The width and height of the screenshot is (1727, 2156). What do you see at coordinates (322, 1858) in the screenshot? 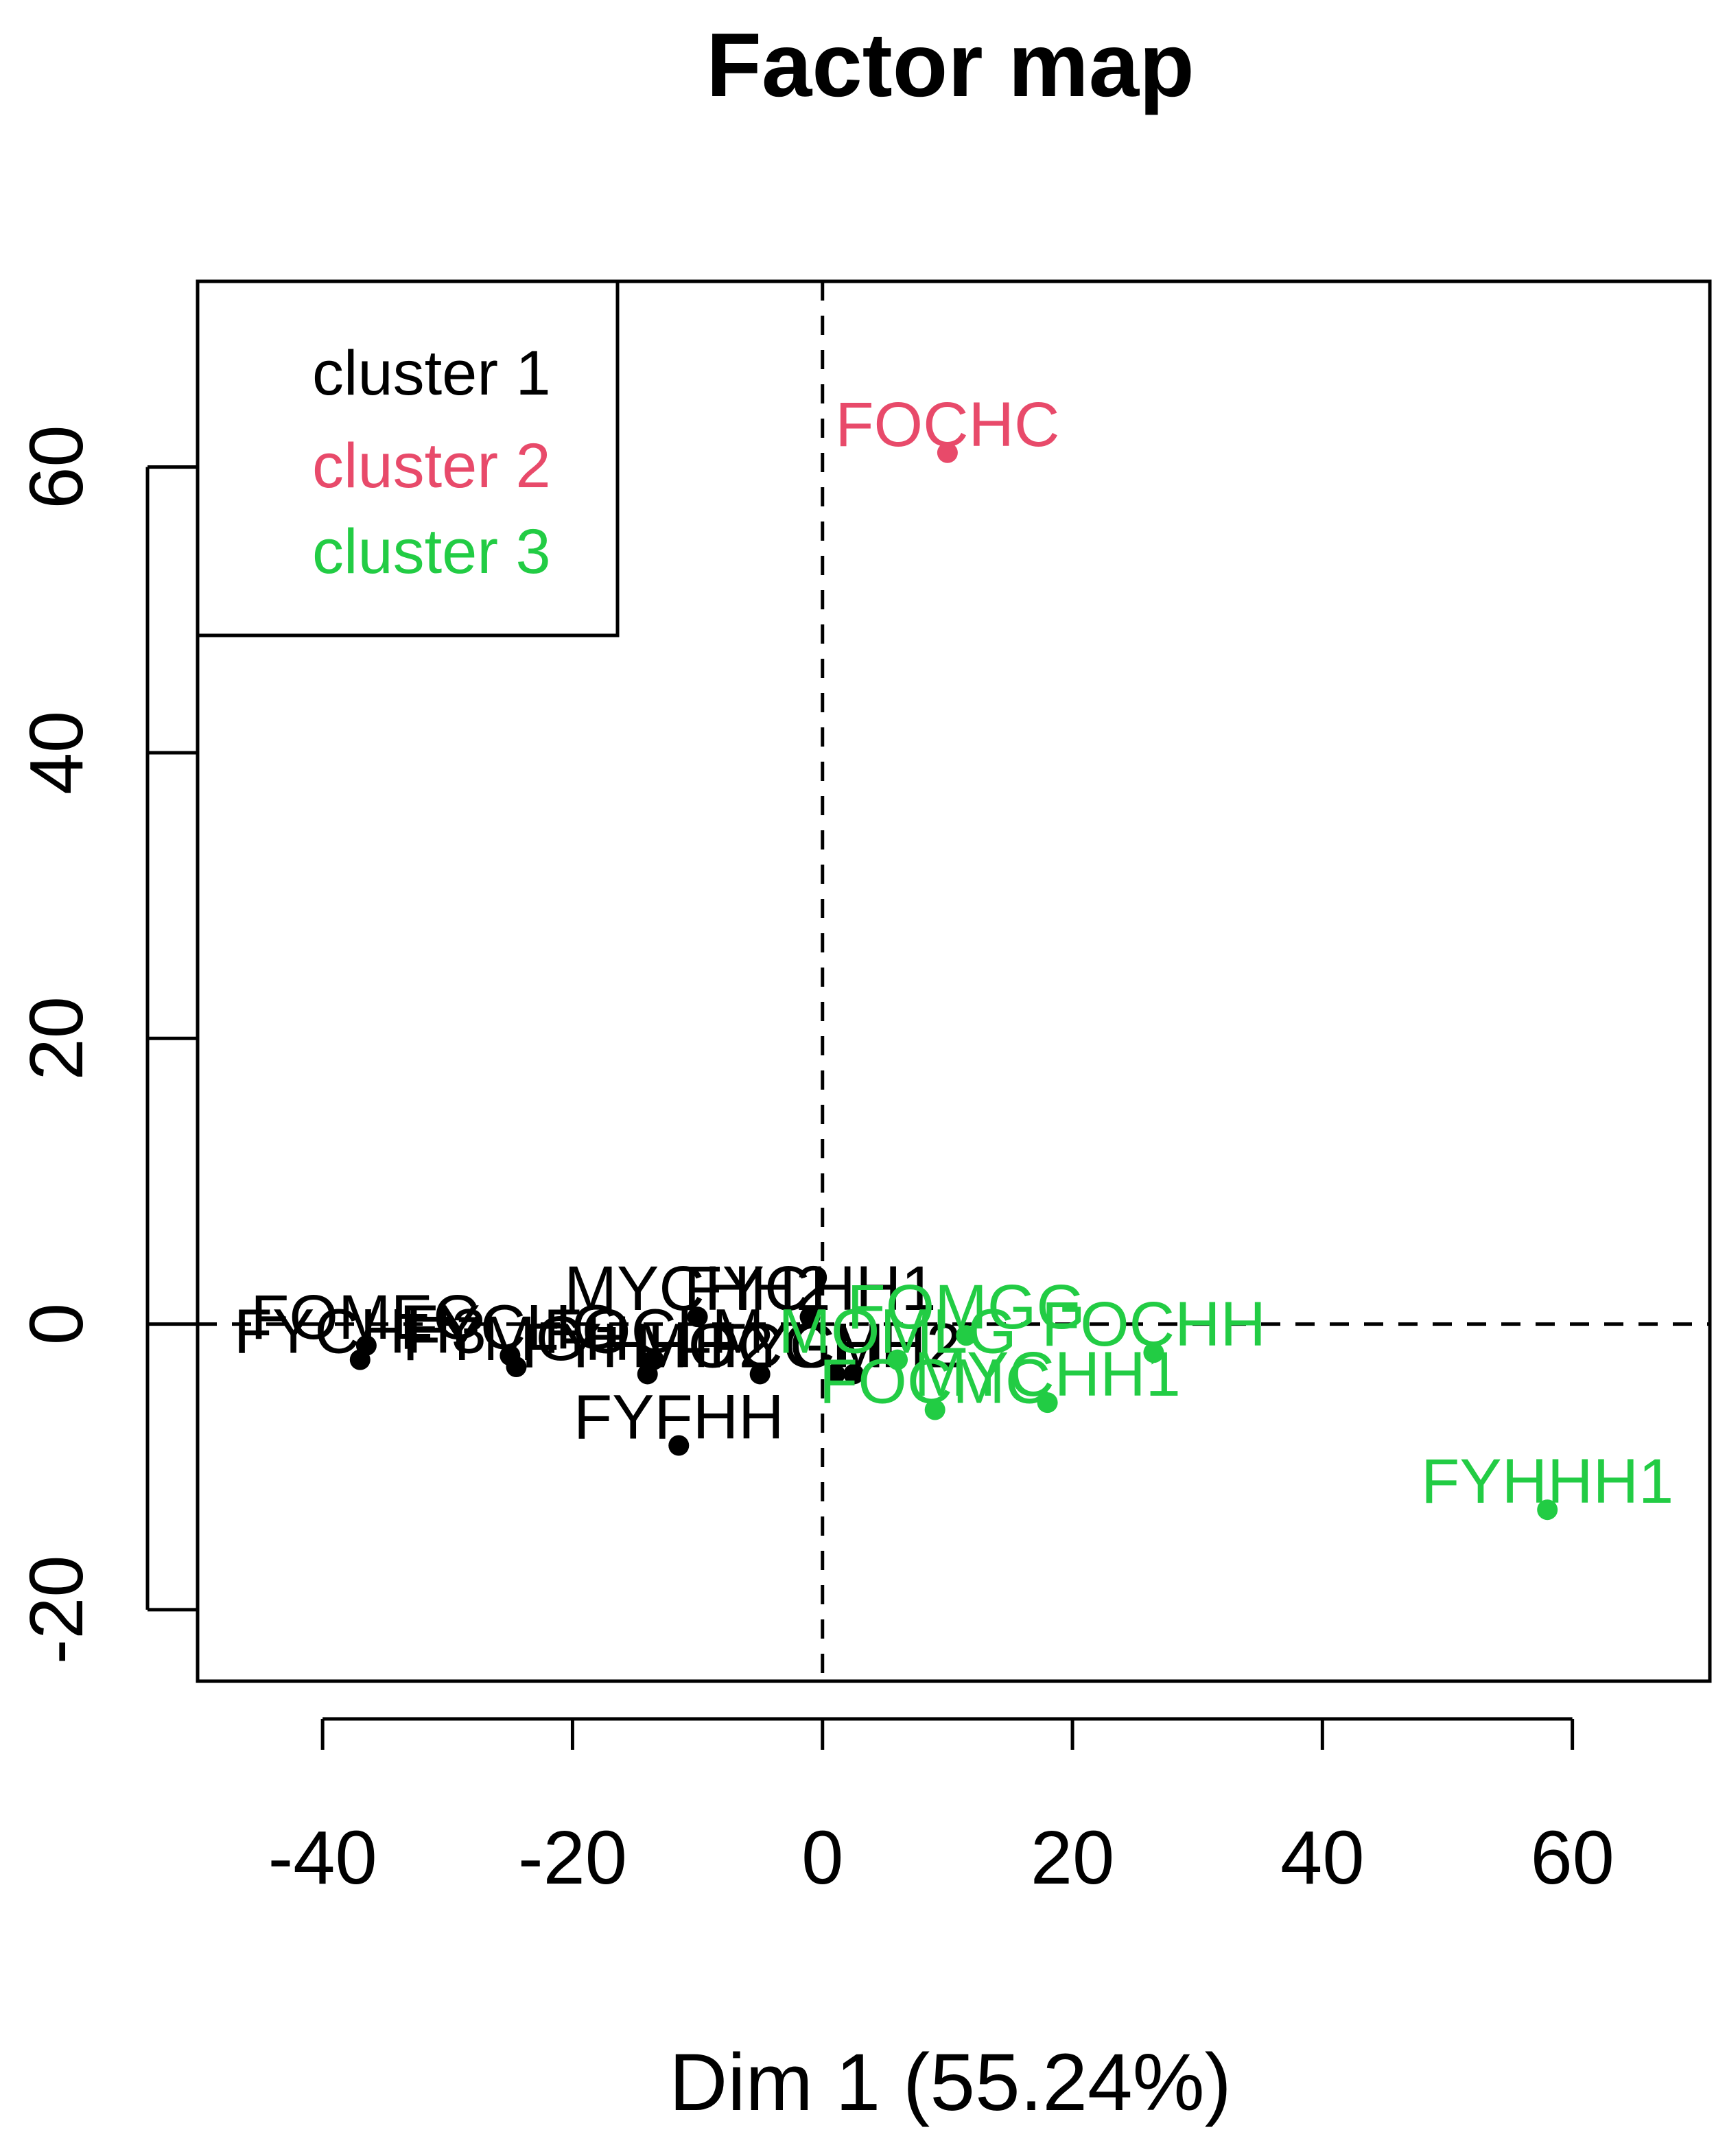
I see `x-tick-label: -40` at bounding box center [322, 1858].